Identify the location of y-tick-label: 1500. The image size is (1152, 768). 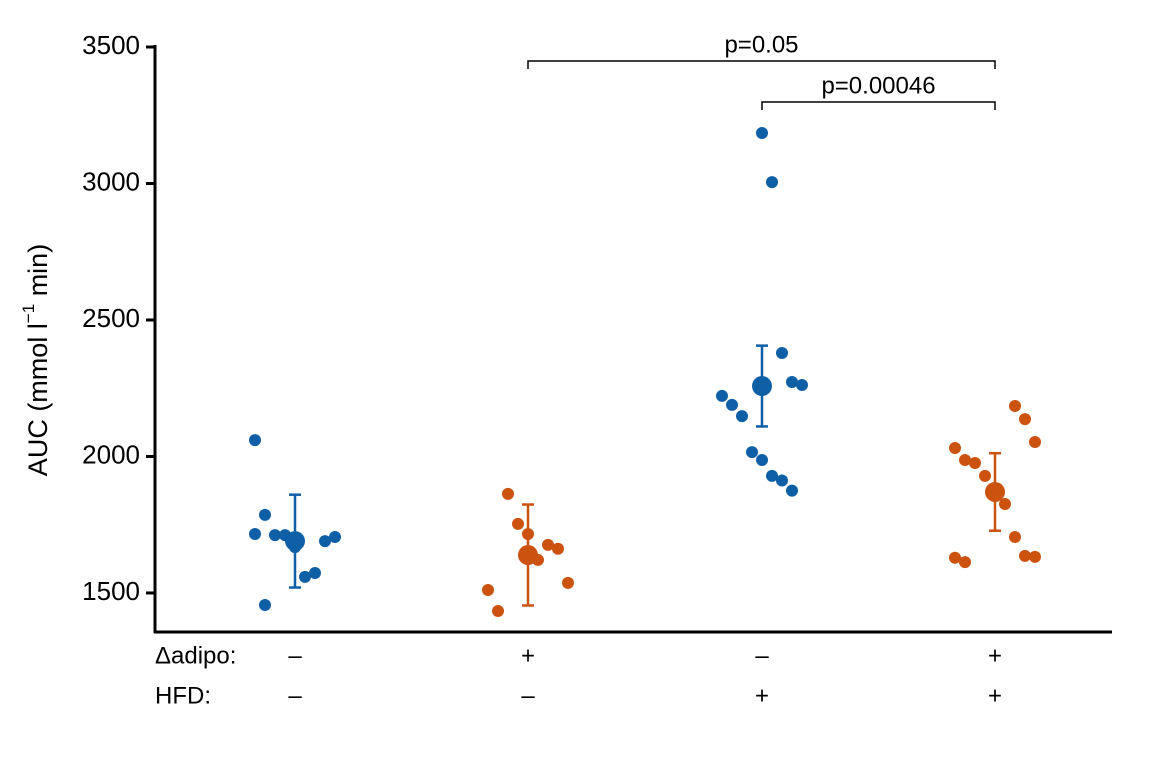
(111, 591).